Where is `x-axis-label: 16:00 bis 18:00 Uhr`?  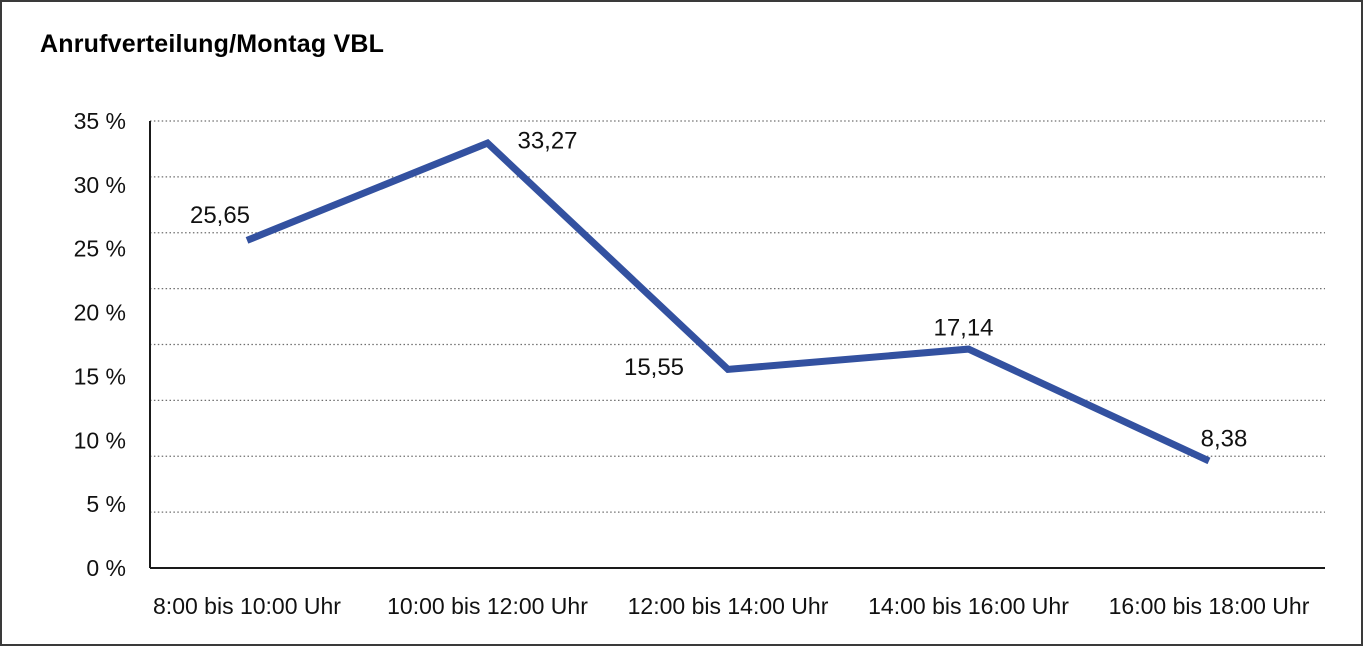 x-axis-label: 16:00 bis 18:00 Uhr is located at coordinates (1209, 606).